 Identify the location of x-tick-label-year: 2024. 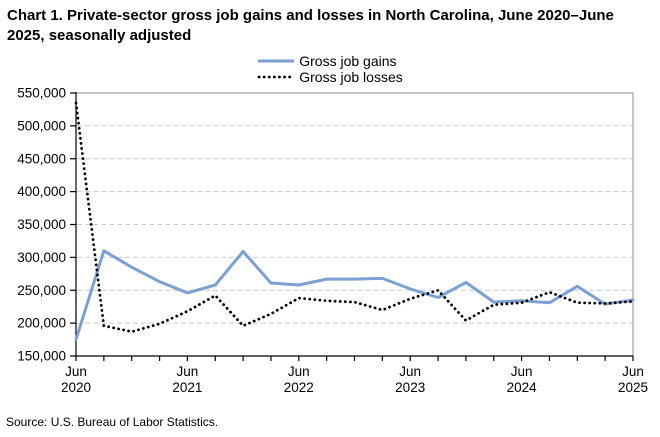
(522, 387).